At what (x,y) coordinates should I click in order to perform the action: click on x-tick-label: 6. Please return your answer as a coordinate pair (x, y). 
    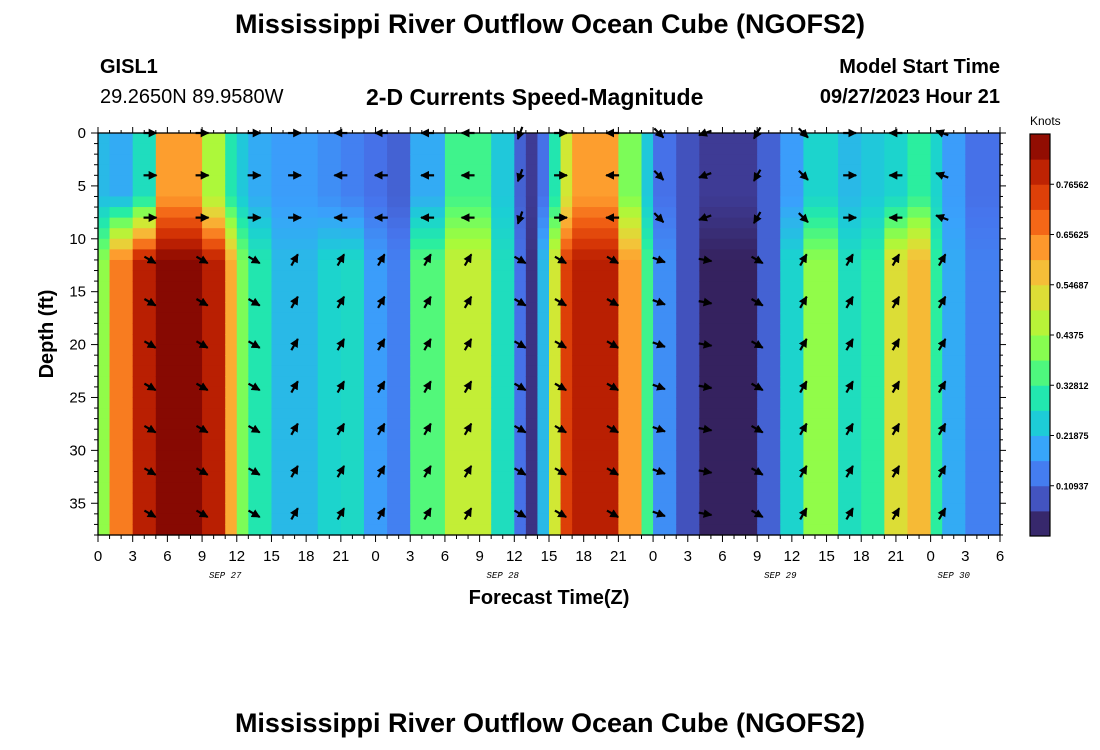
    Looking at the image, I should click on (445, 556).